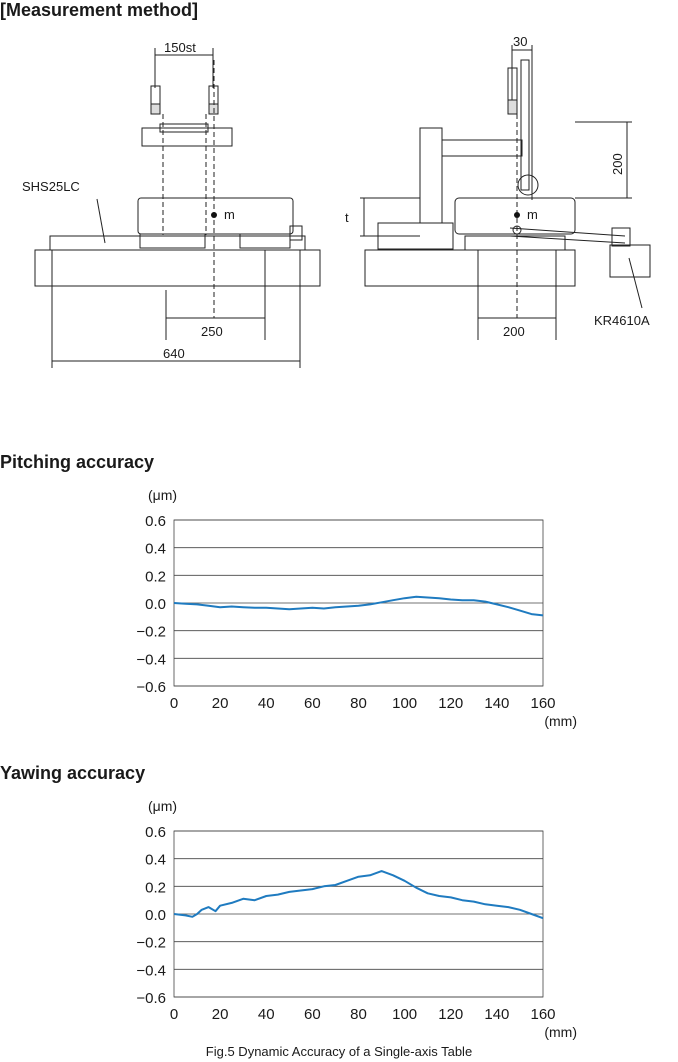 The width and height of the screenshot is (678, 1062). What do you see at coordinates (617, 164) in the screenshot?
I see `dim-label-200-vertical: 200` at bounding box center [617, 164].